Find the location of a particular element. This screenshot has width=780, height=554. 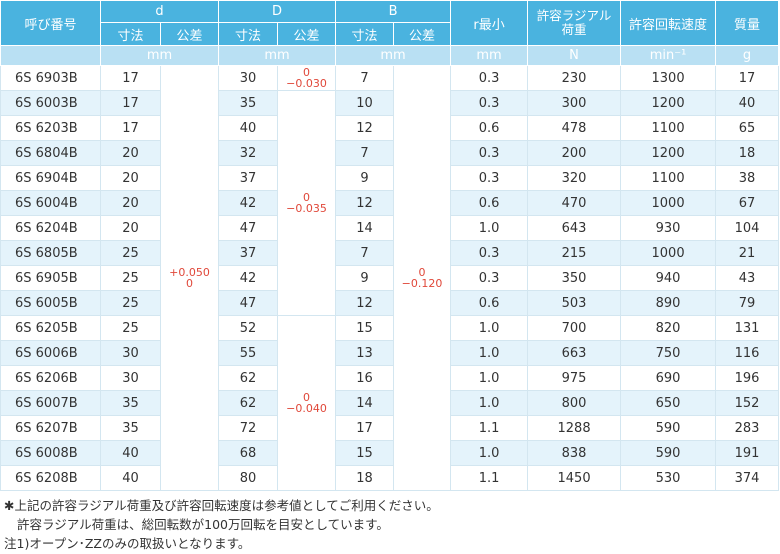

cell: 1288 is located at coordinates (574, 428).